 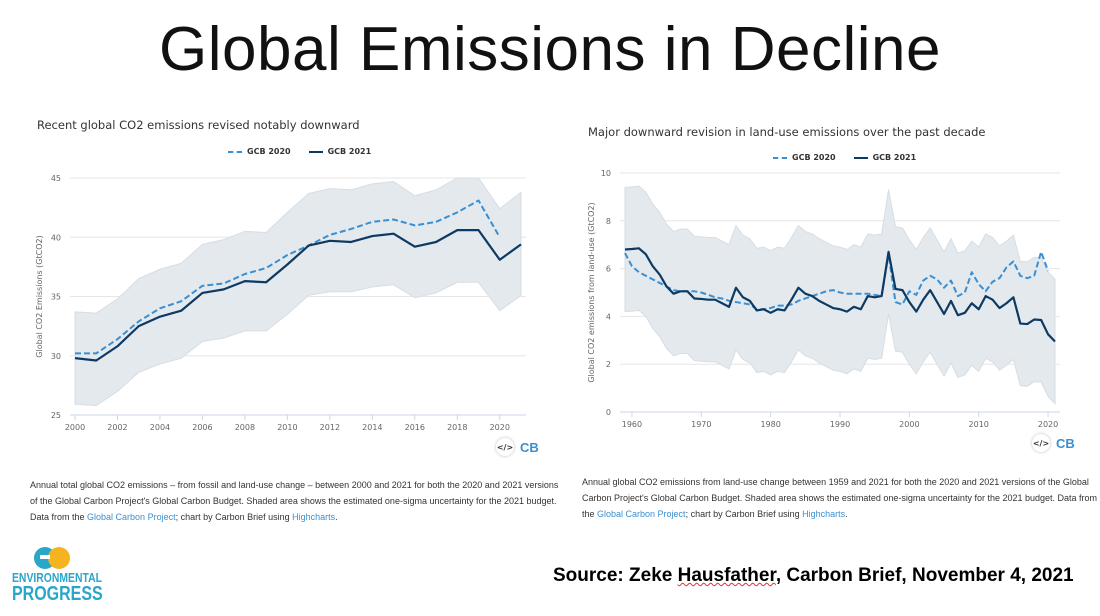 What do you see at coordinates (517, 447) in the screenshot?
I see `chart-footer-total: </> CB` at bounding box center [517, 447].